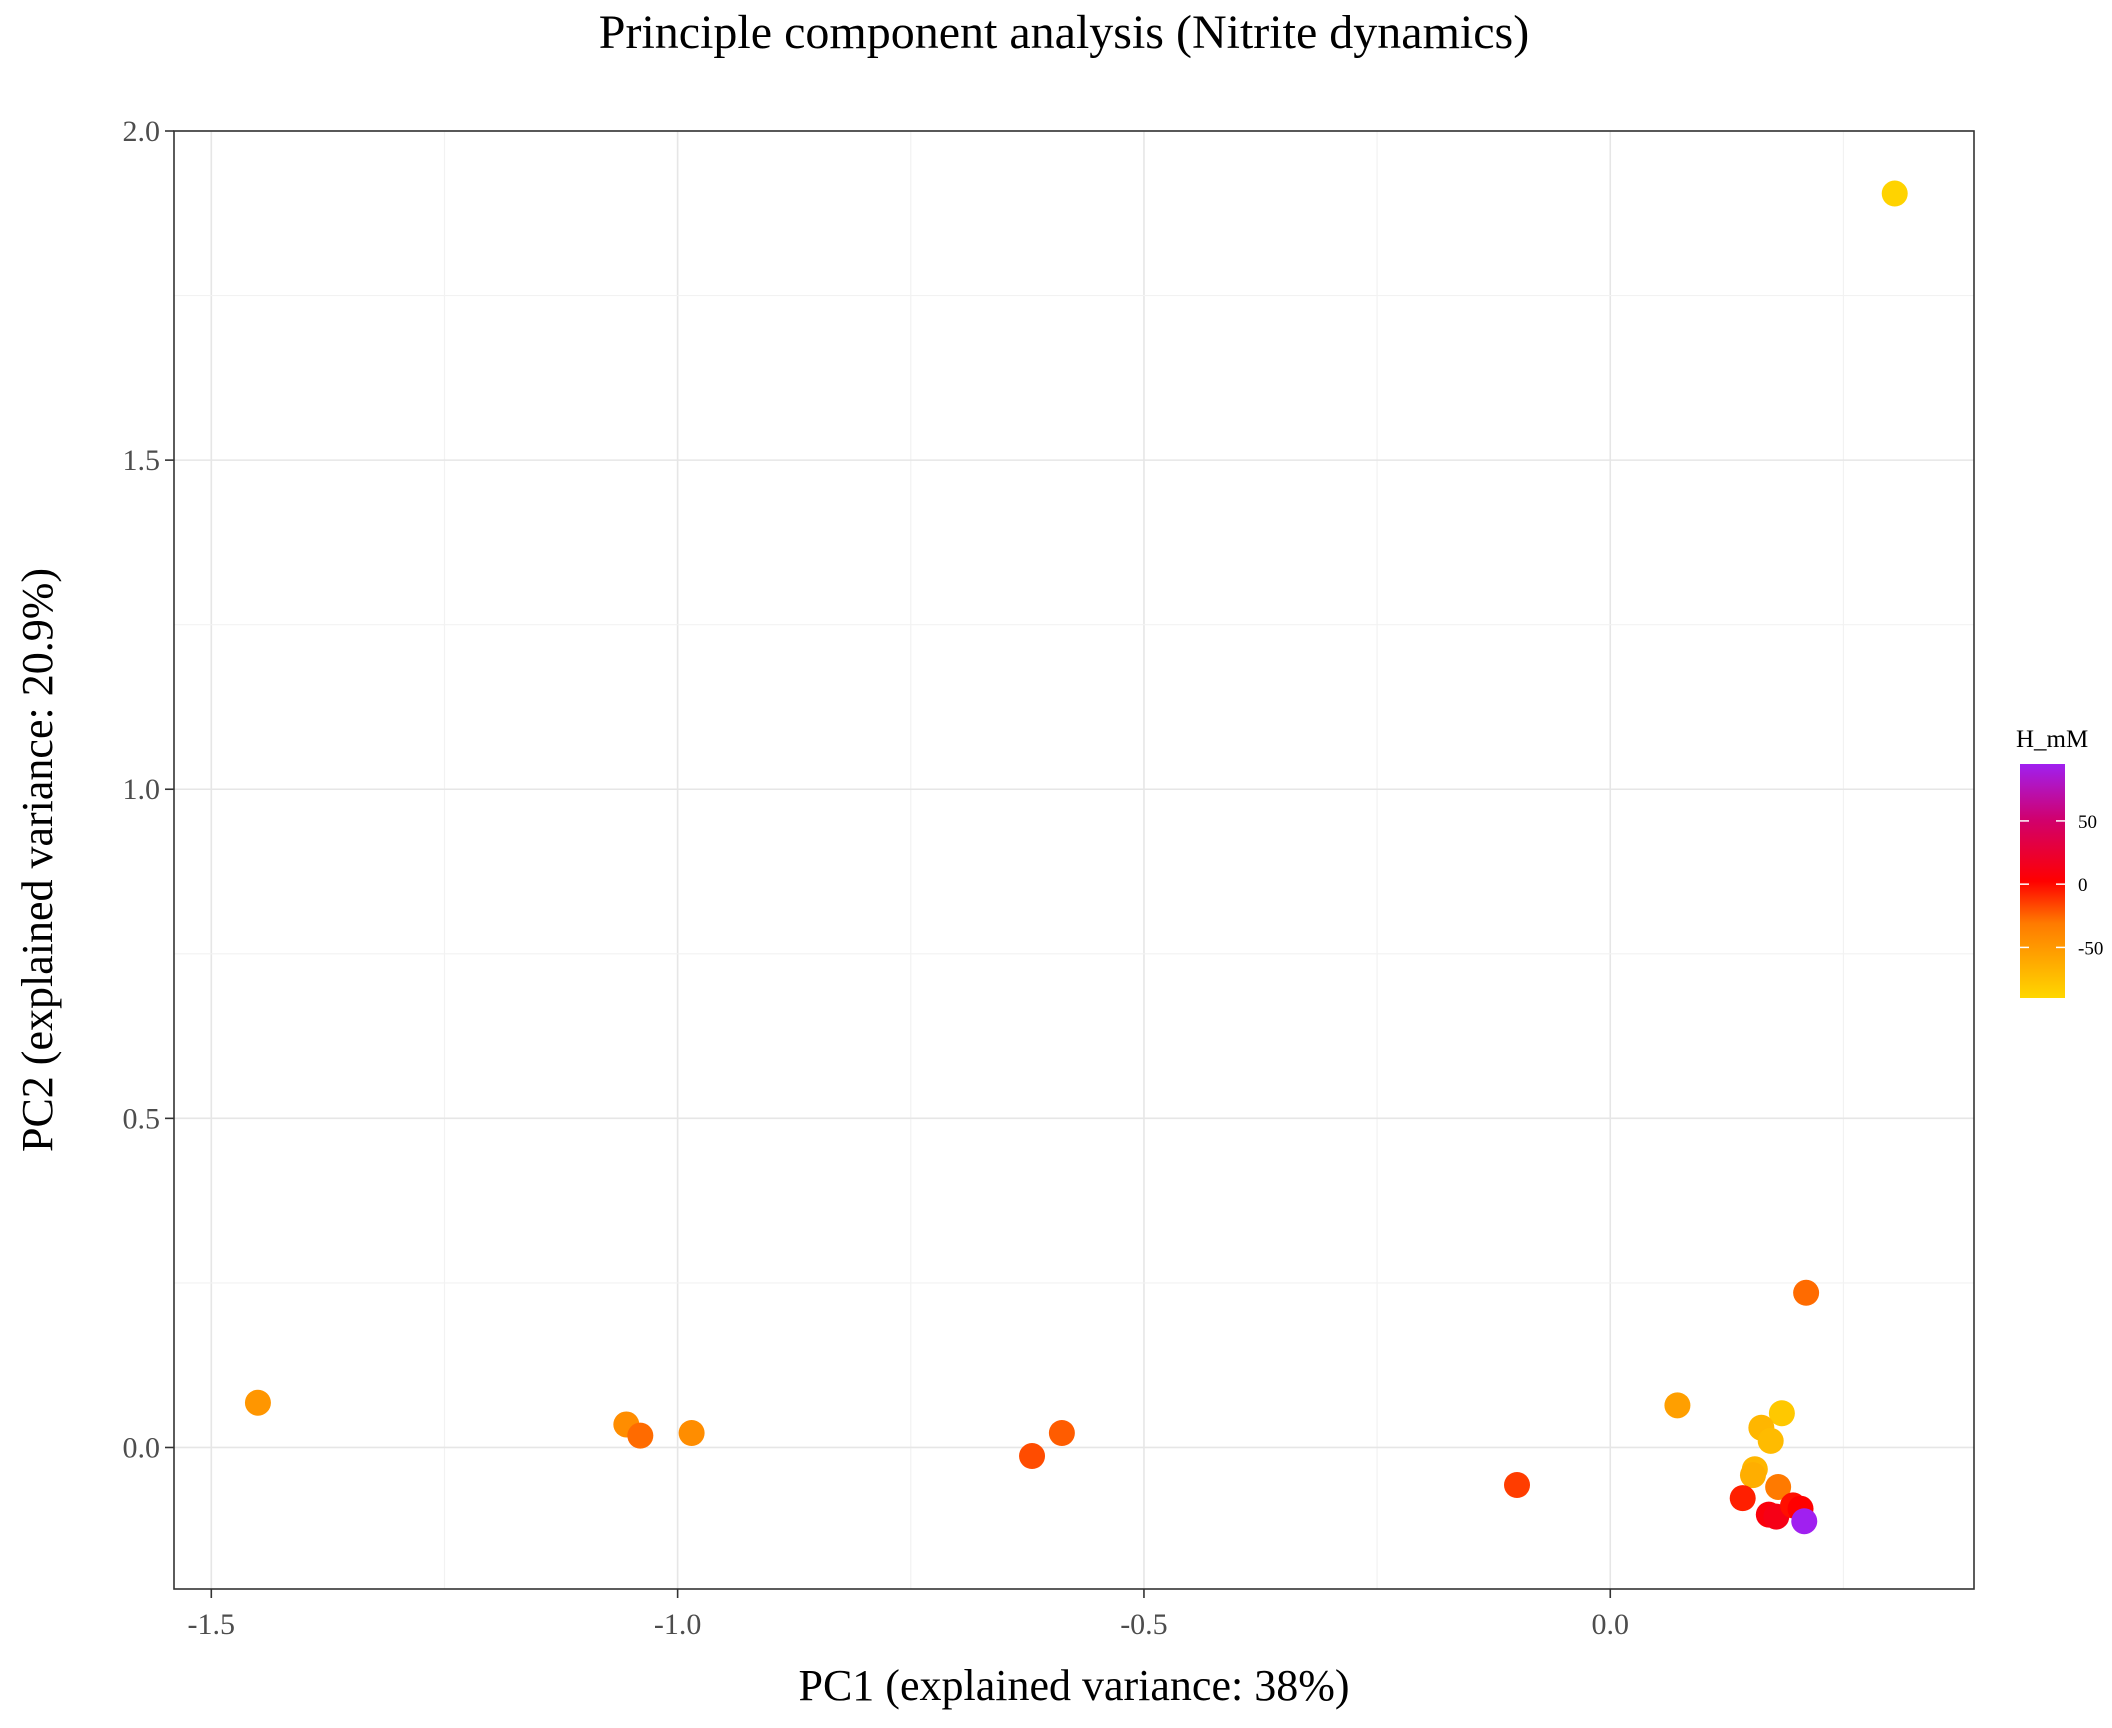 The image size is (2112, 1728). What do you see at coordinates (1073, 1685) in the screenshot?
I see `x-axis-label: PC1 (explained variance: 38%)` at bounding box center [1073, 1685].